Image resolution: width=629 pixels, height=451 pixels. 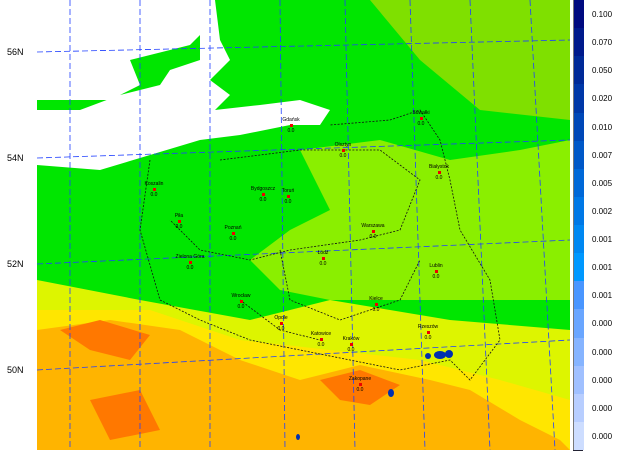 I want to click on city-marker: Piła 0.0, so click(x=179, y=221).